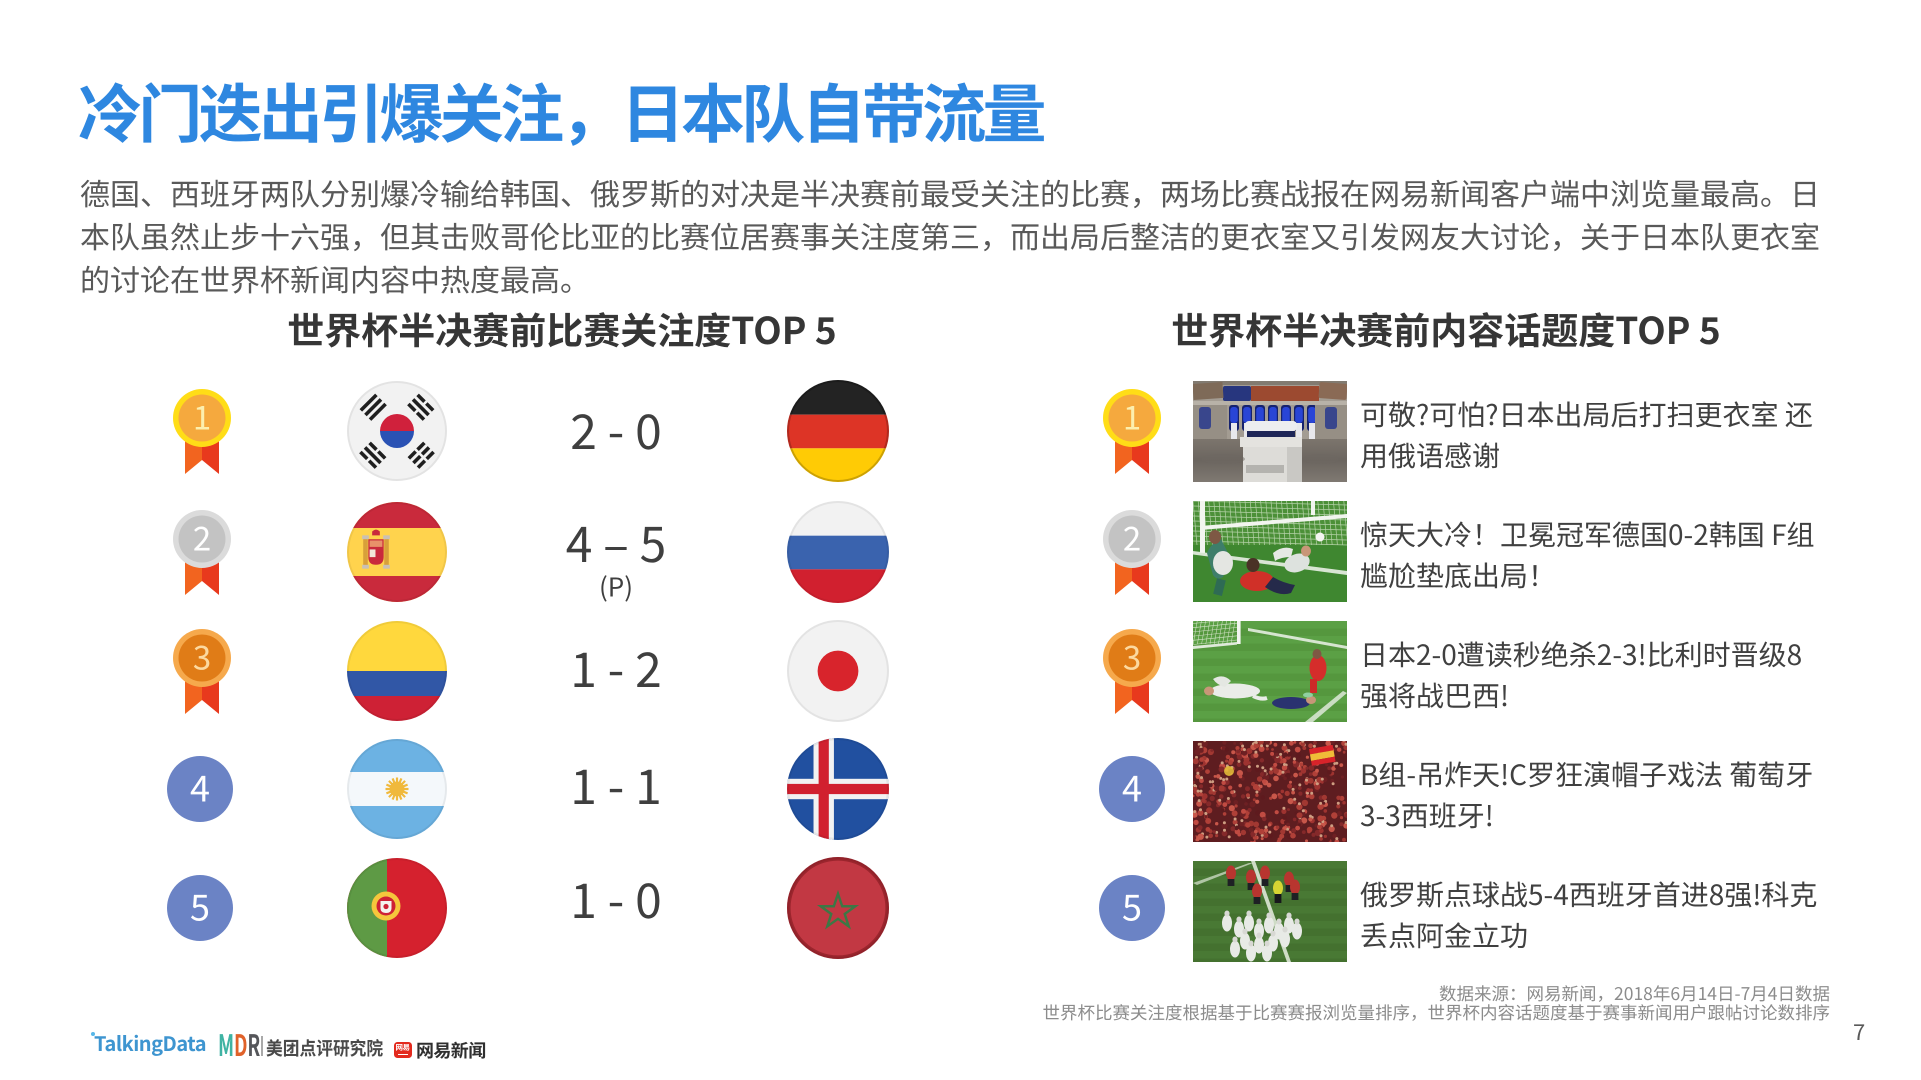 The width and height of the screenshot is (1921, 1080). What do you see at coordinates (253, 1046) in the screenshot?
I see `svg-text: R` at bounding box center [253, 1046].